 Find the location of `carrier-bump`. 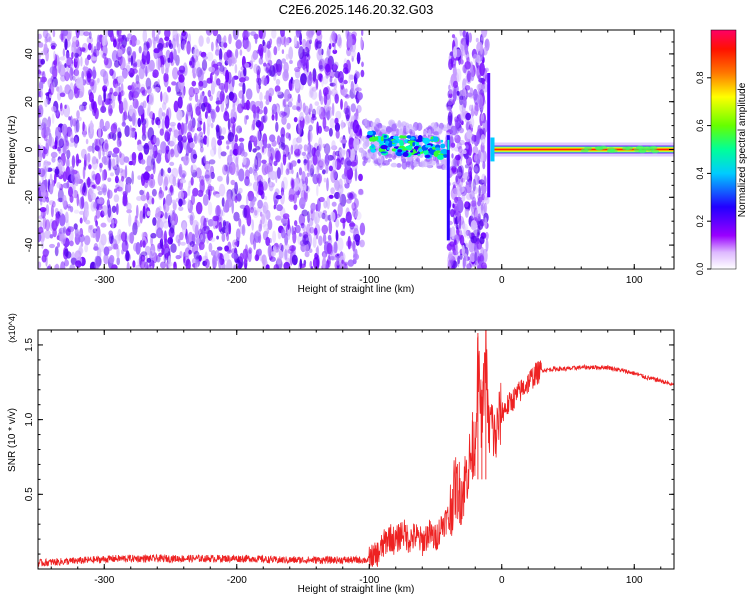

carrier-bump is located at coordinates (643, 149).